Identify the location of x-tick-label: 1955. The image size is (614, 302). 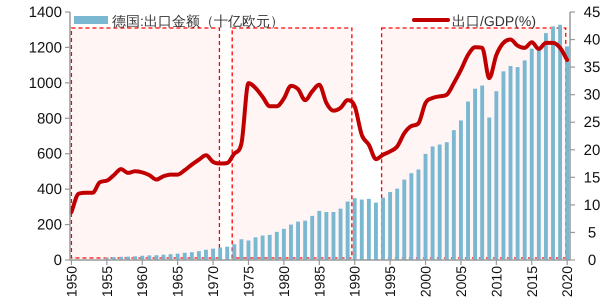
(106, 282).